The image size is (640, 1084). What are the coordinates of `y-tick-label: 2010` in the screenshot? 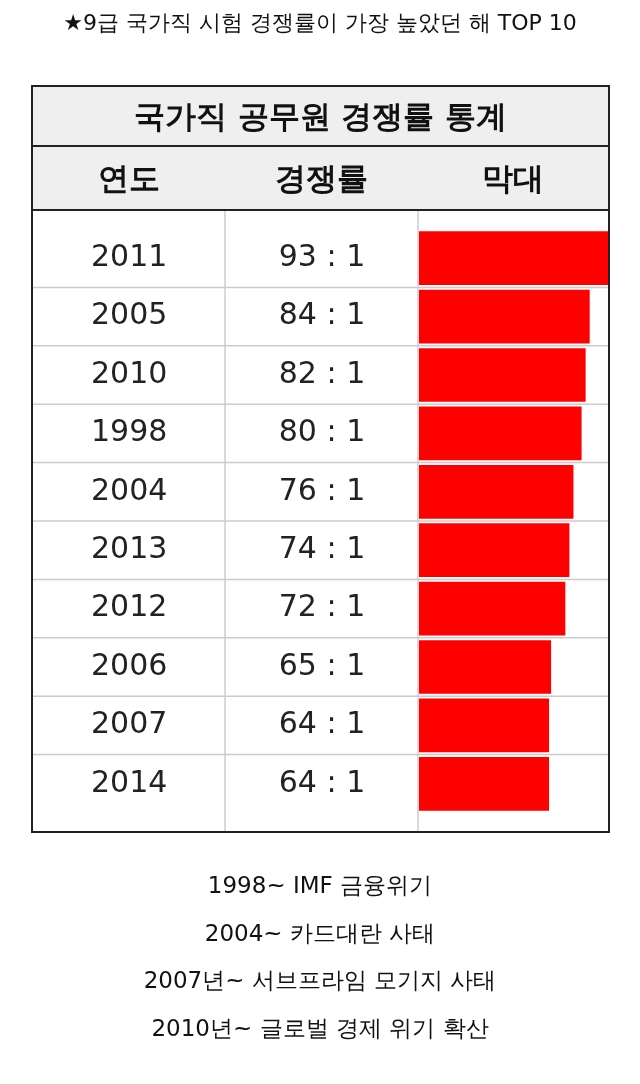 It's located at (129, 372).